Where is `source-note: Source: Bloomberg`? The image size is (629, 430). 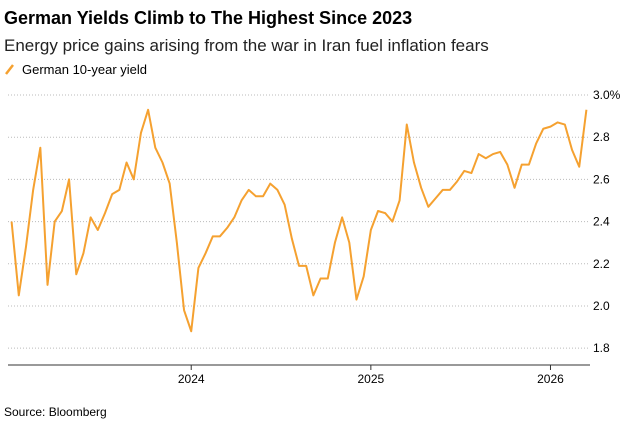
source-note: Source: Bloomberg is located at coordinates (55, 412).